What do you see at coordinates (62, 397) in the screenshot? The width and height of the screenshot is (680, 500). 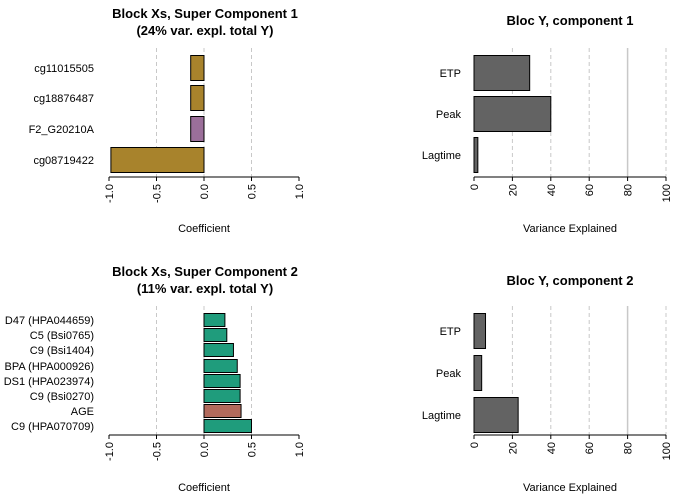 I see `category-label: C9 (Bsi0270)` at bounding box center [62, 397].